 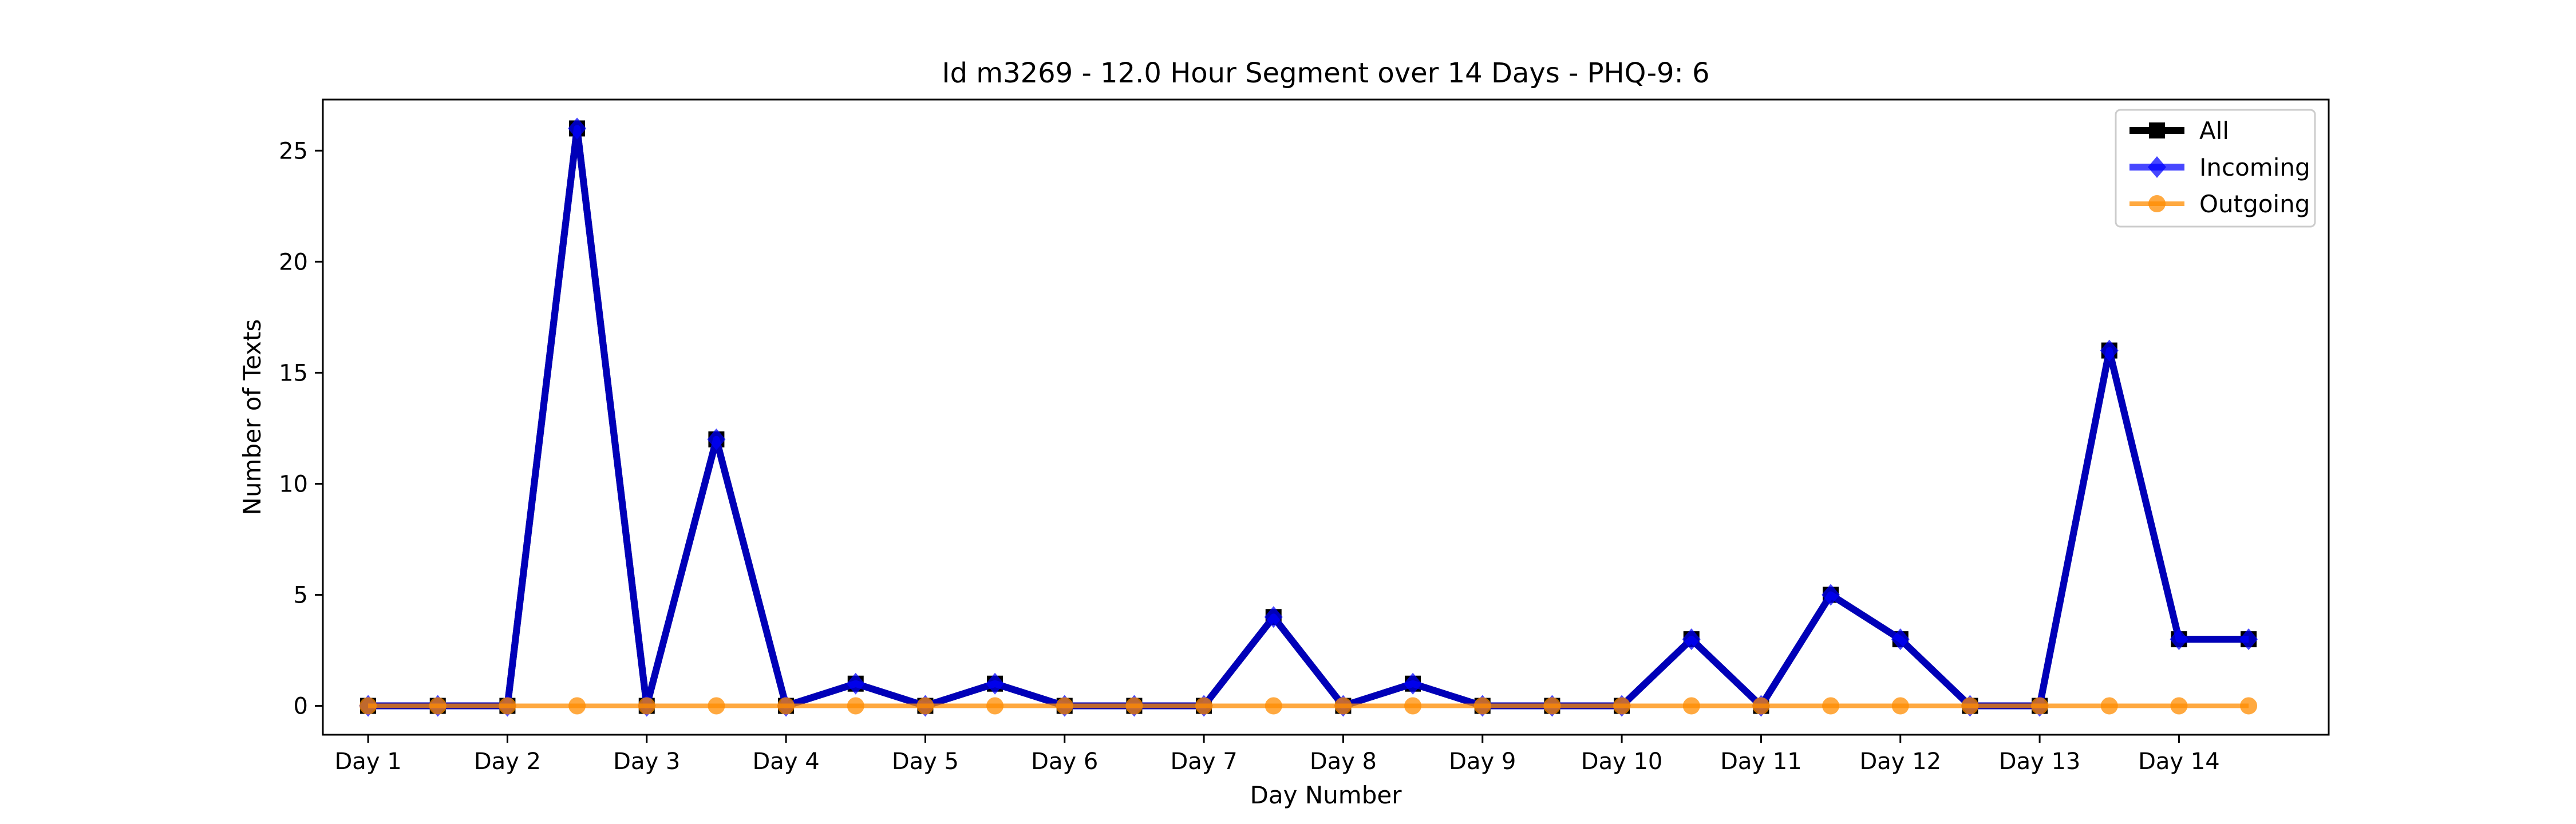 What do you see at coordinates (507, 761) in the screenshot?
I see `x-tick-label: Day 2` at bounding box center [507, 761].